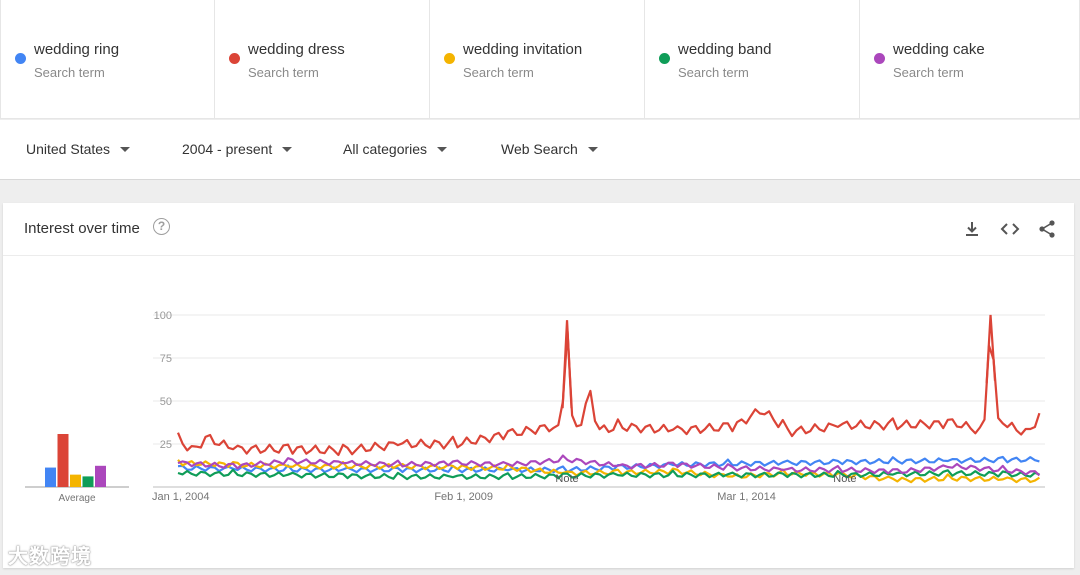  I want to click on series-line-wedding-band, so click(608, 474).